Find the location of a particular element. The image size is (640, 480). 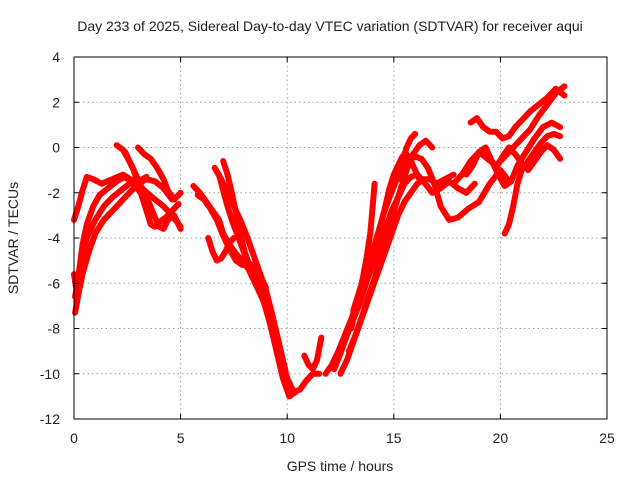

x-axis-label: GPS time / hours is located at coordinates (340, 466).